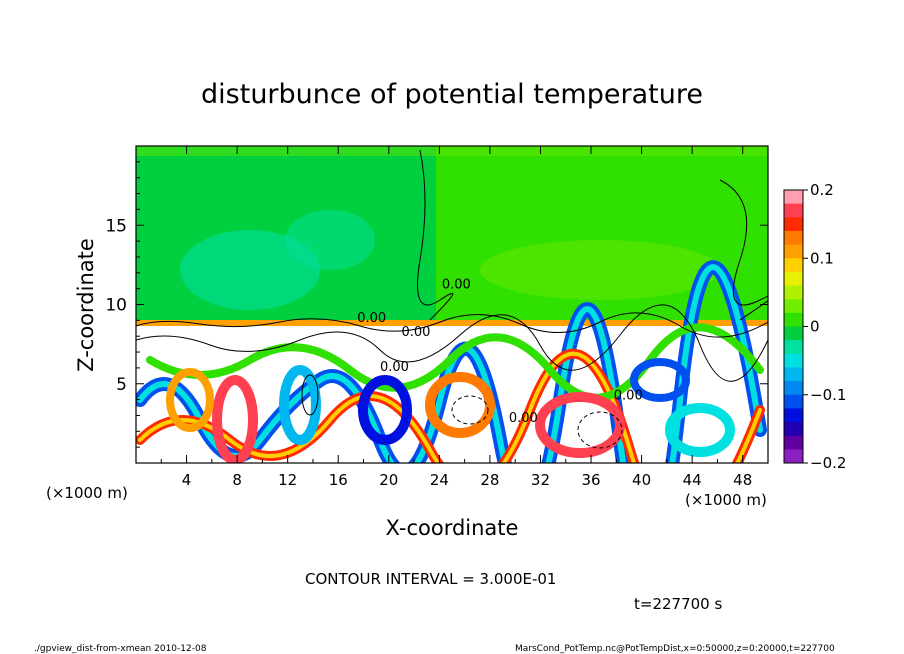 This screenshot has width=904, height=654. Describe the element at coordinates (287, 480) in the screenshot. I see `x-tick-label: 12` at that location.